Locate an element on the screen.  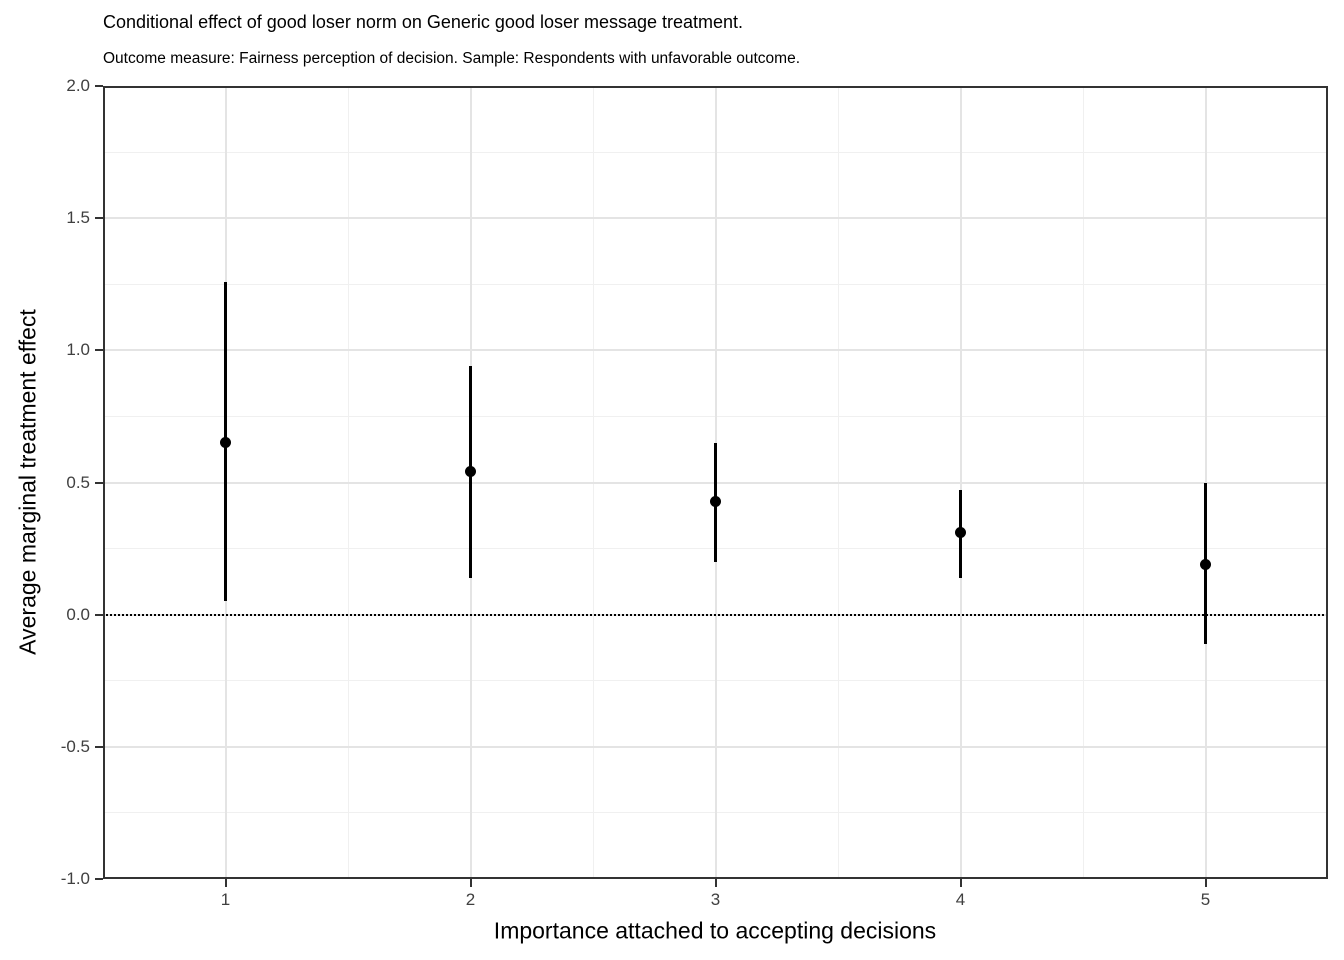
x-tick-label: 3 is located at coordinates (715, 899).